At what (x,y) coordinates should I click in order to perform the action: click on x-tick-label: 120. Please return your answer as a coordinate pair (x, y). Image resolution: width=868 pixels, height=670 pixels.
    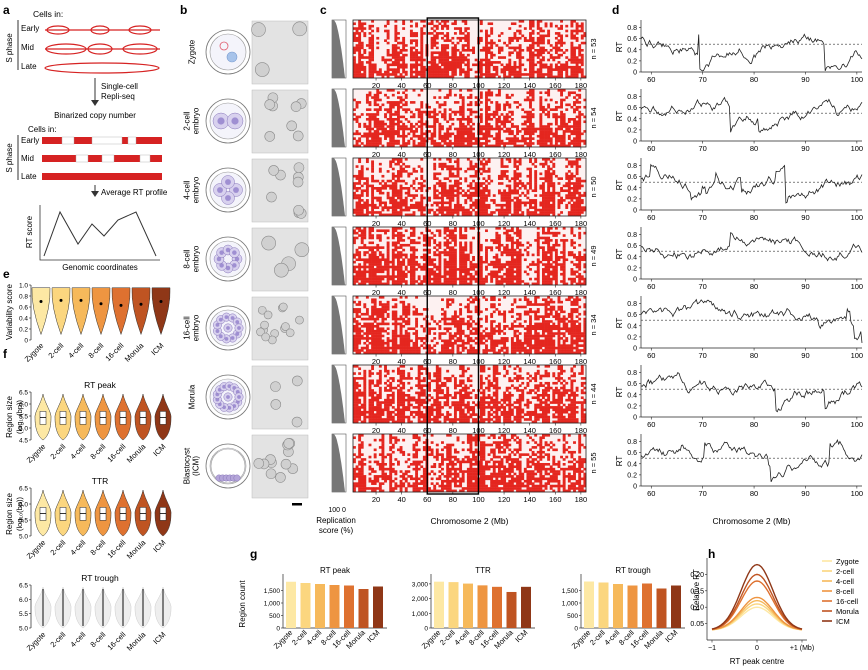
    Looking at the image, I should click on (504, 154).